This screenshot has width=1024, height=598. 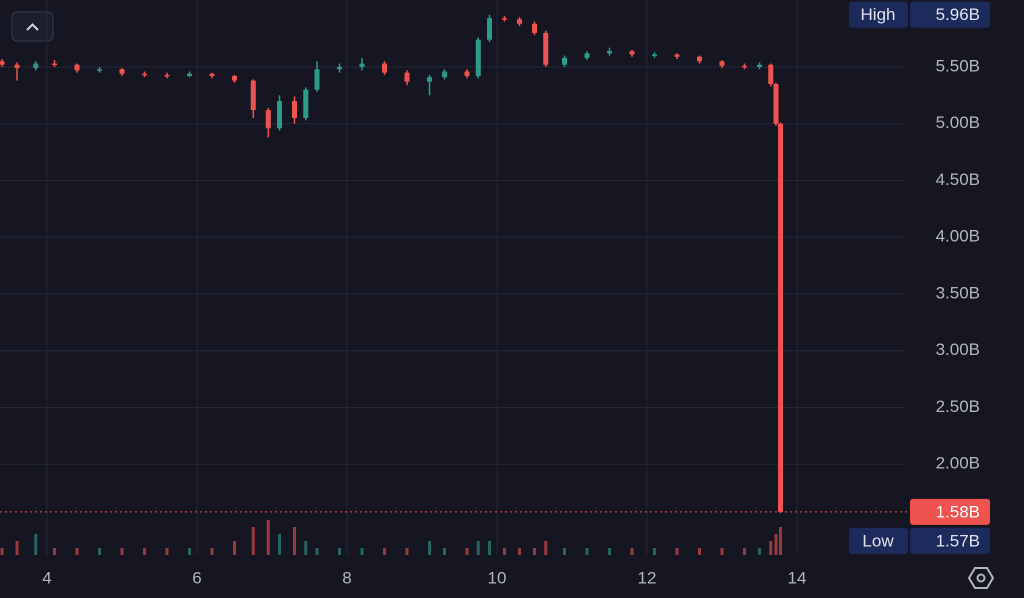 I want to click on x-tick-label: 12, so click(x=647, y=577).